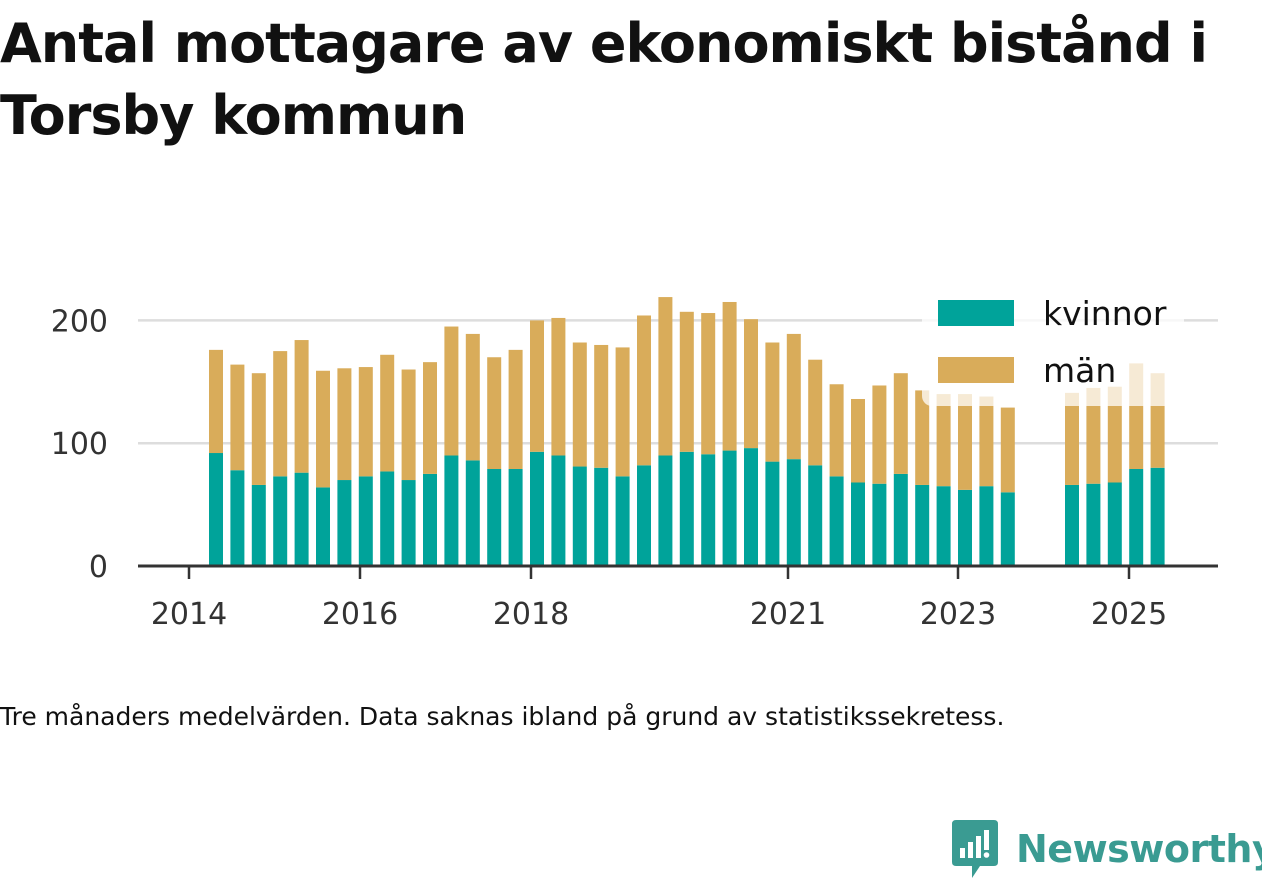 The image size is (1262, 880). I want to click on x-tick-label: 2021, so click(788, 614).